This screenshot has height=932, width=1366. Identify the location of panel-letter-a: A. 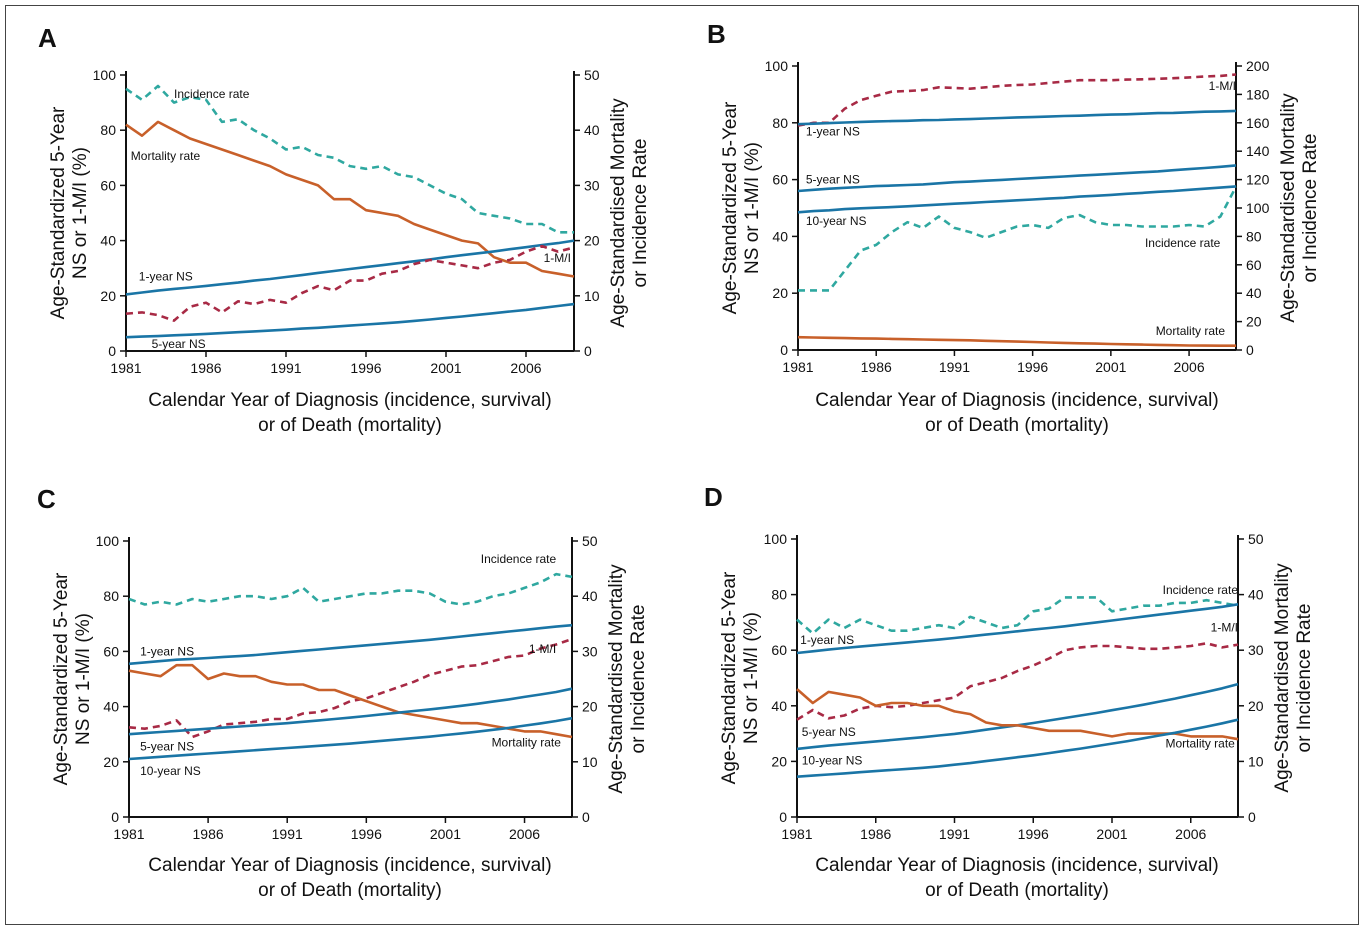
(47, 38).